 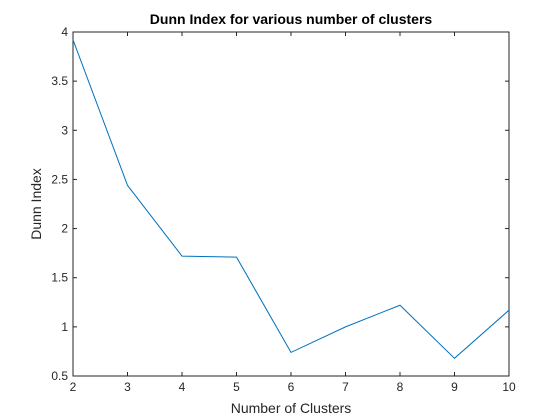 I want to click on x-tick-label: 4, so click(x=182, y=387).